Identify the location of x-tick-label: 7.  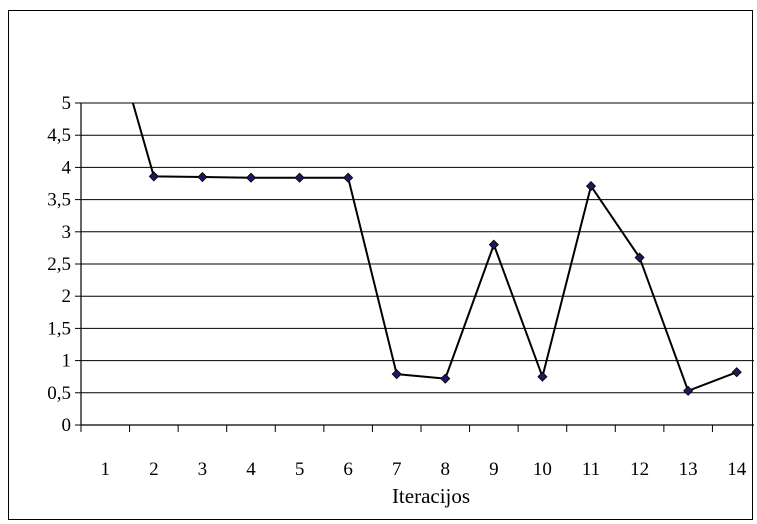
(397, 469).